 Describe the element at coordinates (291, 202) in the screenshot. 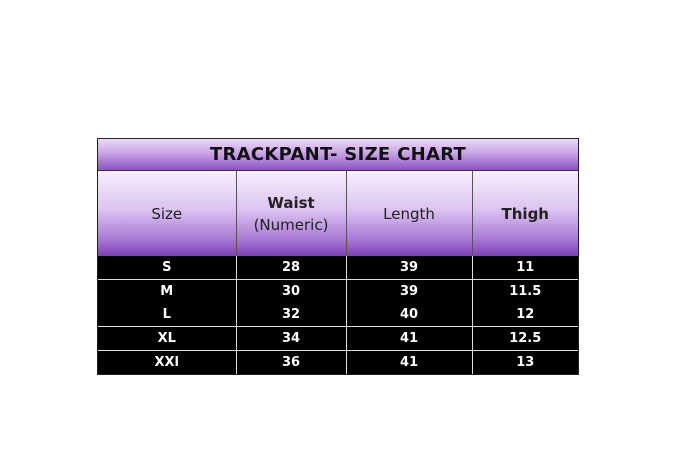

I see `header-waist-label: Waist` at that location.